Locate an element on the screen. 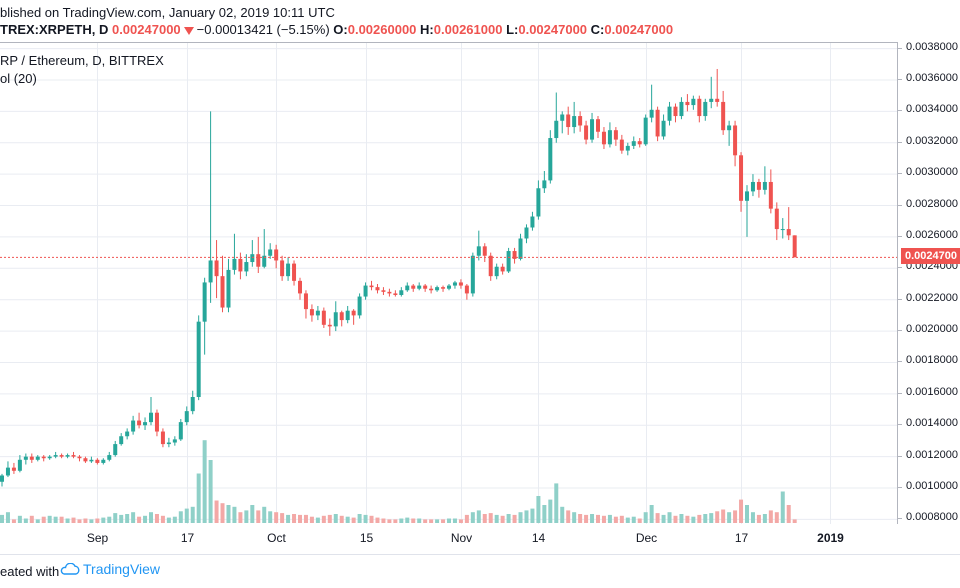  open-label: O: is located at coordinates (340, 29).